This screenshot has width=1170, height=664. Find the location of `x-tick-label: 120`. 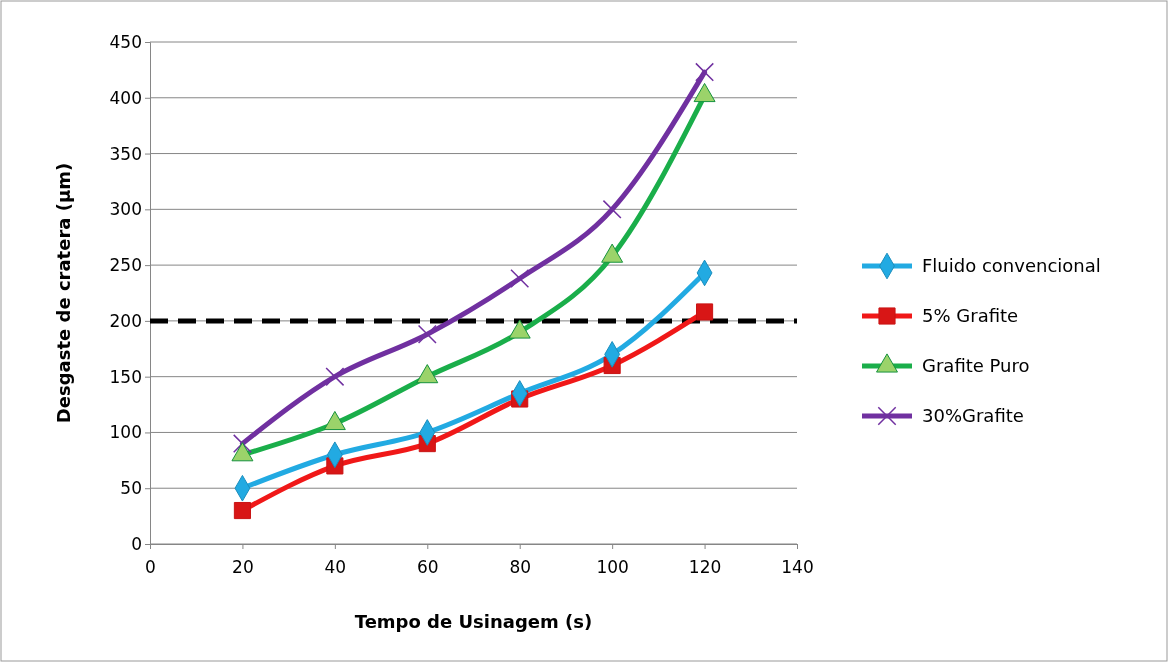

x-tick-label: 120 is located at coordinates (705, 567).